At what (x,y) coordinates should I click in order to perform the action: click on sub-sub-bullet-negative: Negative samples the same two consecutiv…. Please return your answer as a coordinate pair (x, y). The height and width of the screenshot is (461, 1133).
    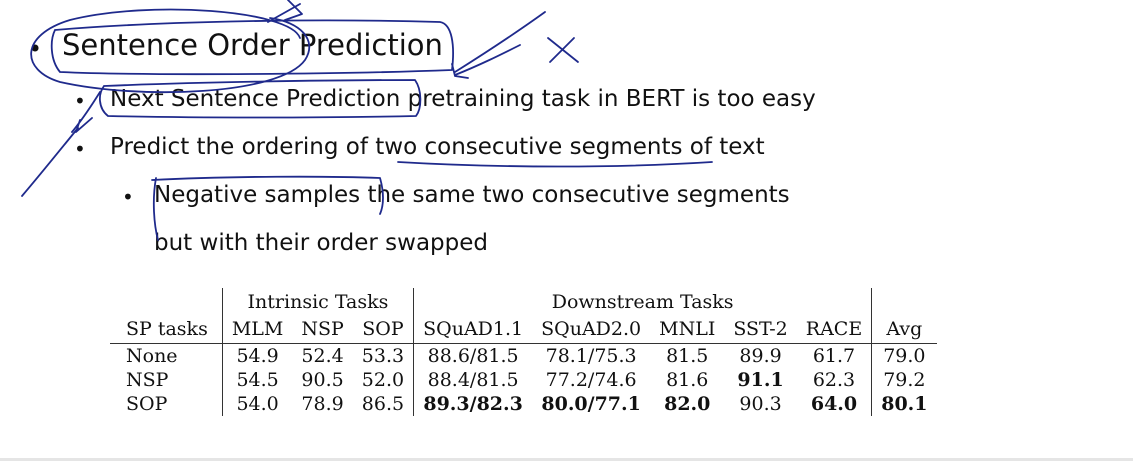
    Looking at the image, I should click on (472, 195).